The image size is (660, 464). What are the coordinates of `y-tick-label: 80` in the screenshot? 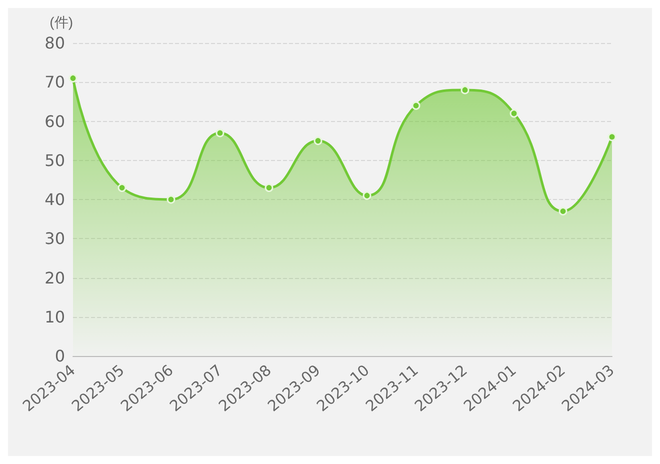 It's located at (54, 43).